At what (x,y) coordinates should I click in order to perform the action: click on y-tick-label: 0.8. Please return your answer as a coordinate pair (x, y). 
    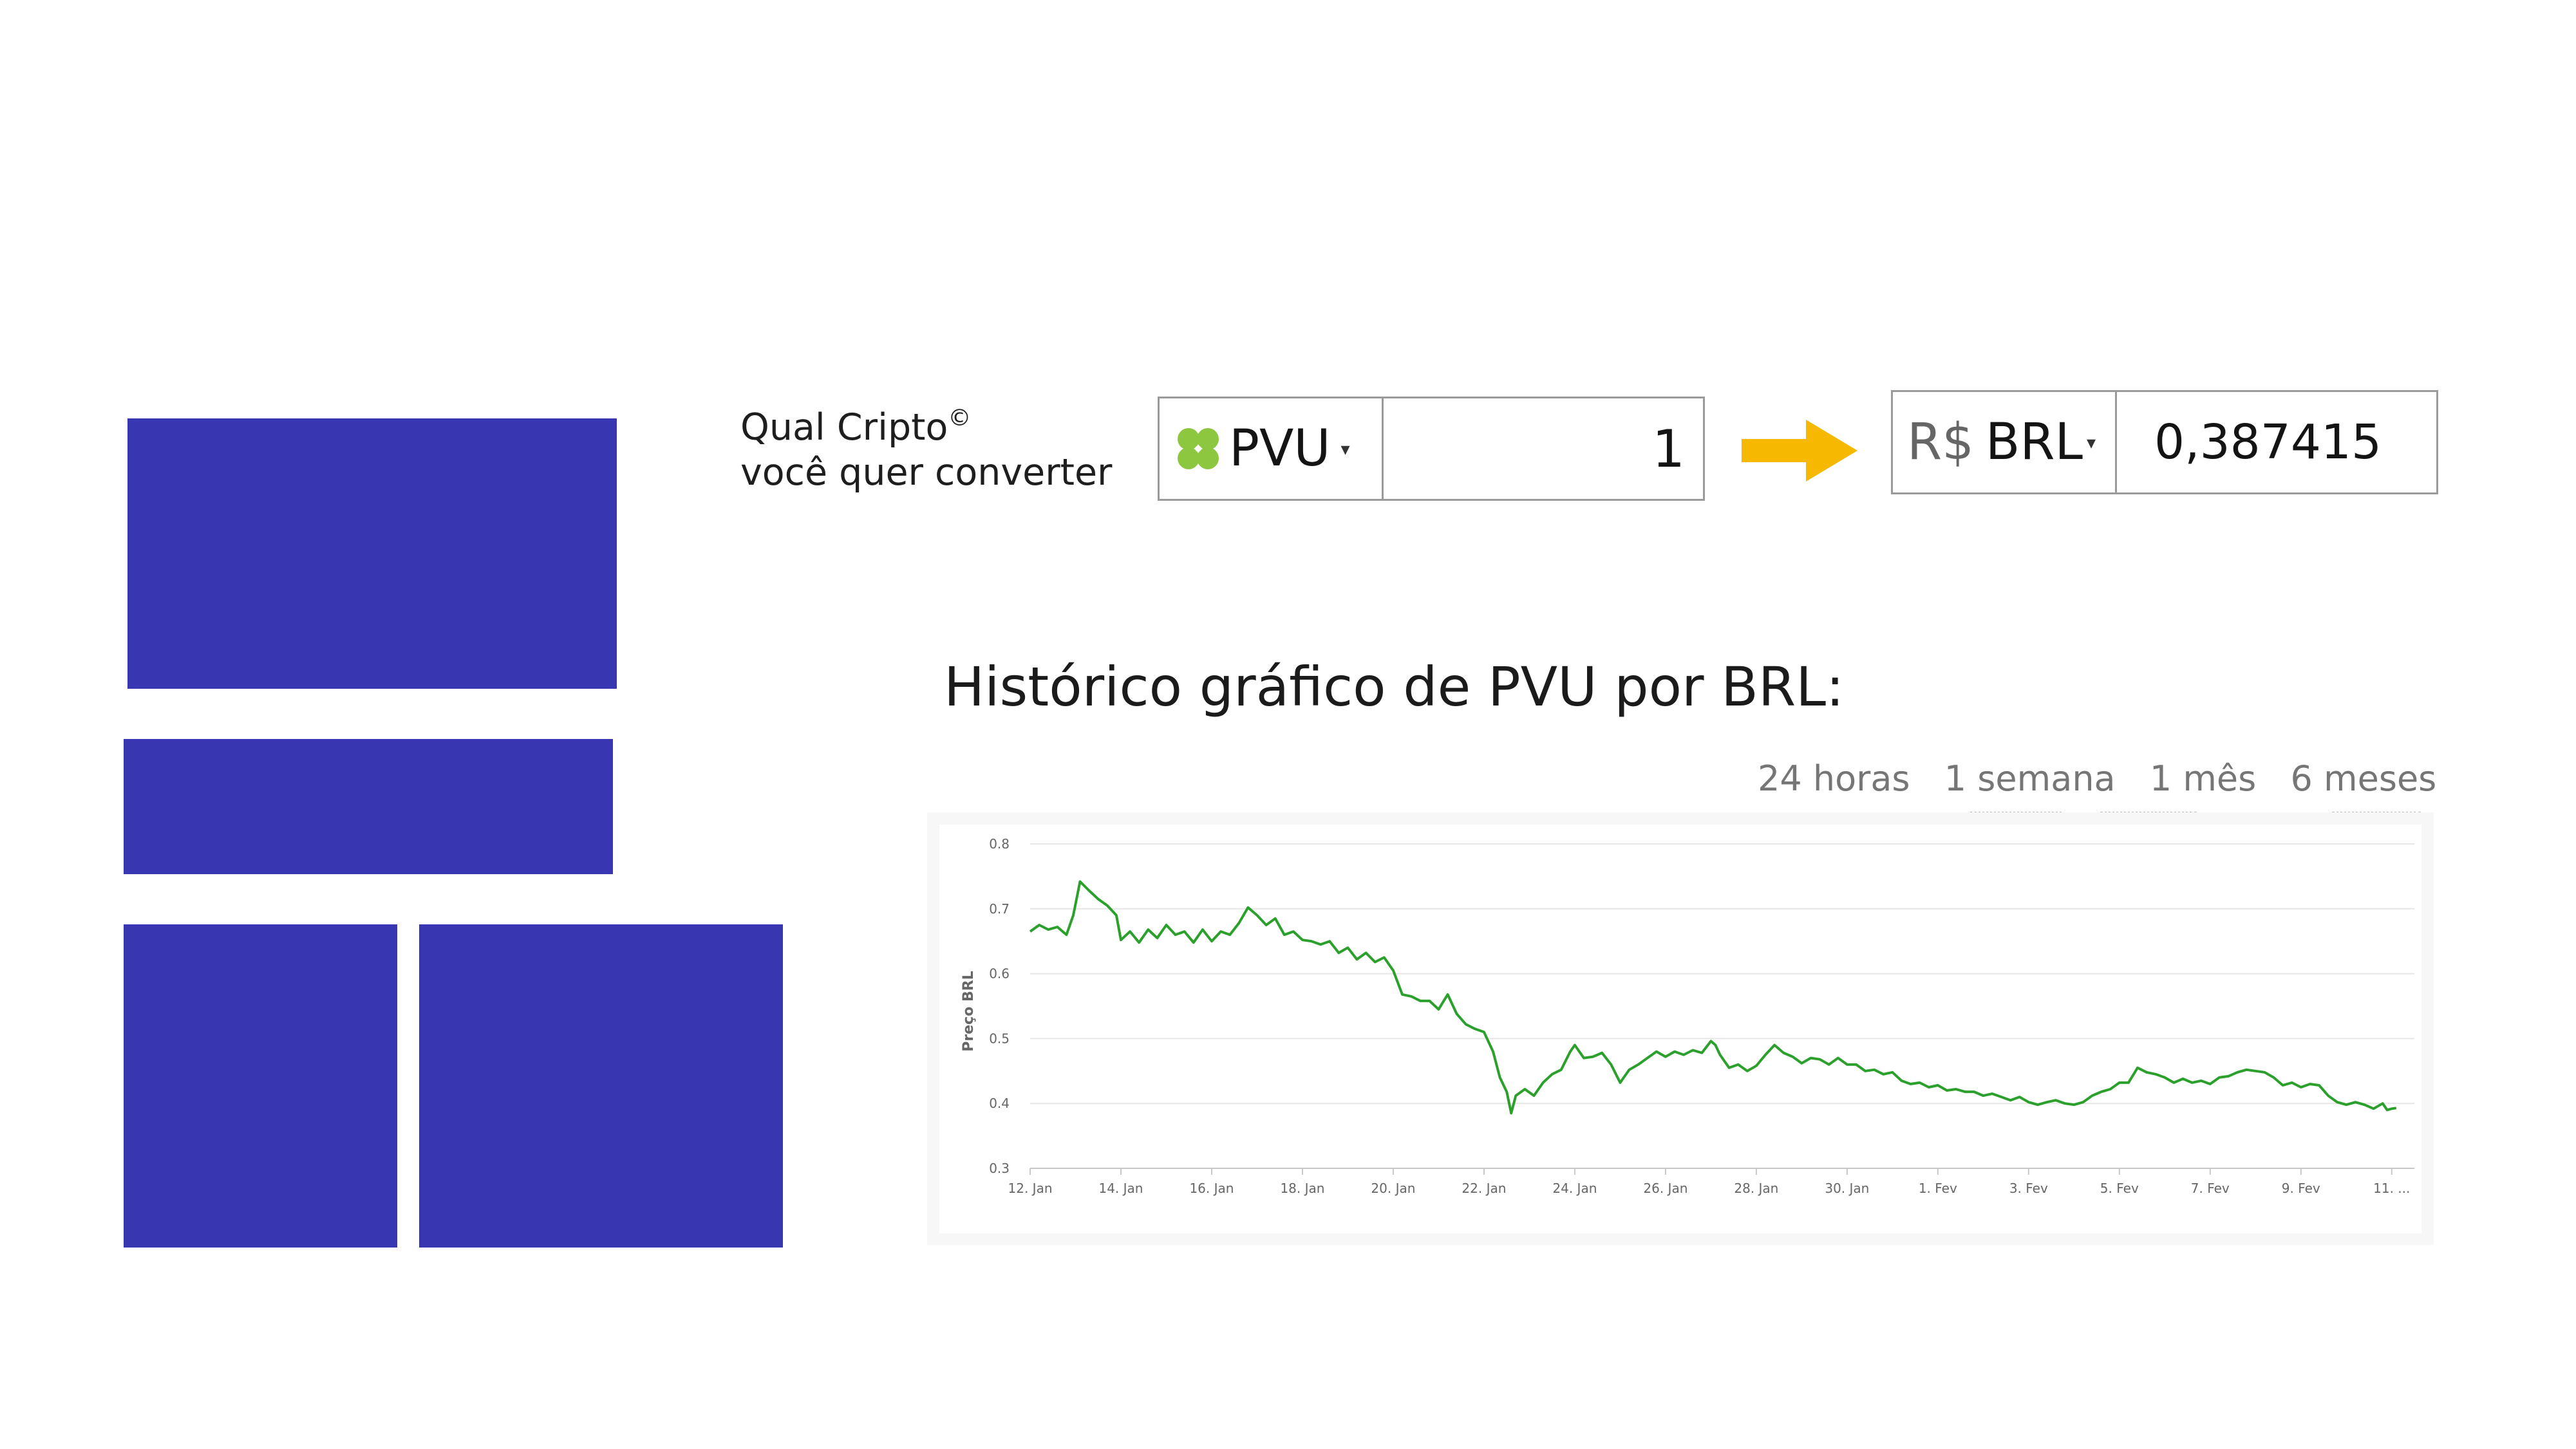
    Looking at the image, I should click on (999, 844).